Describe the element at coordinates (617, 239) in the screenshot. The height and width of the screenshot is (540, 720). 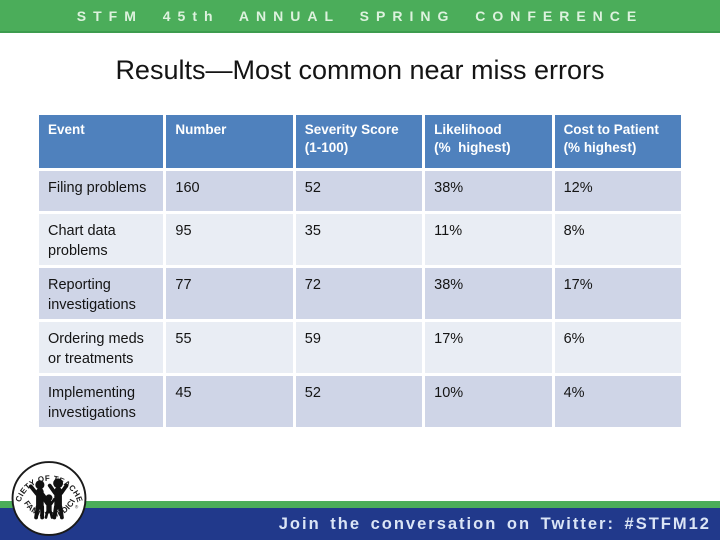
I see `cell-cost: 8%` at that location.